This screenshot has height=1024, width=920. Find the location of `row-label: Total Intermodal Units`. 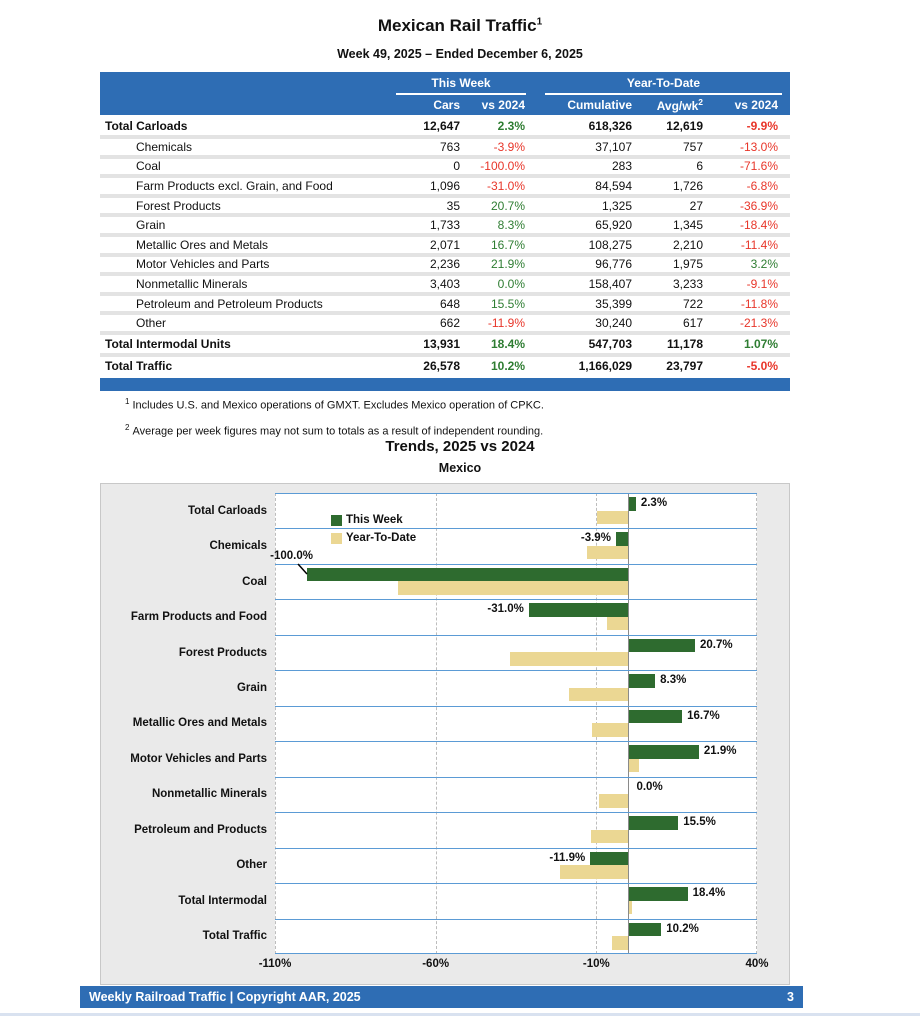

row-label: Total Intermodal Units is located at coordinates (168, 343).